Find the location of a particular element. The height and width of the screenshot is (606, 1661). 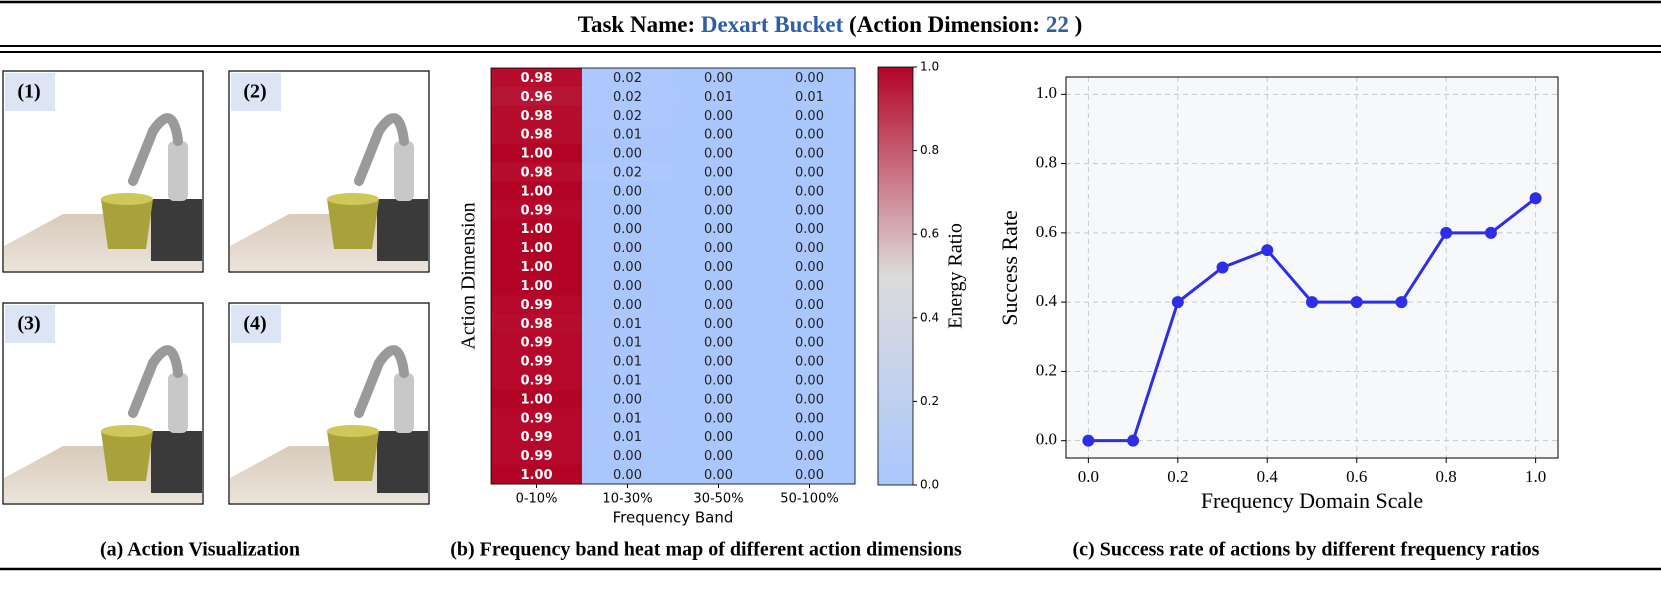

x-tick-label: 10-30% is located at coordinates (627, 499).